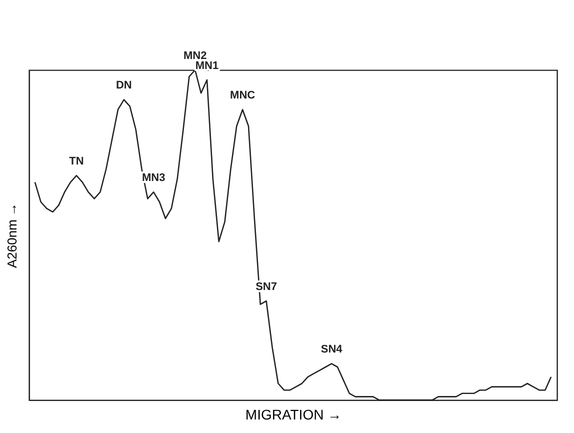 This screenshot has height=433, width=574. What do you see at coordinates (124, 86) in the screenshot?
I see `annotation: DN` at bounding box center [124, 86].